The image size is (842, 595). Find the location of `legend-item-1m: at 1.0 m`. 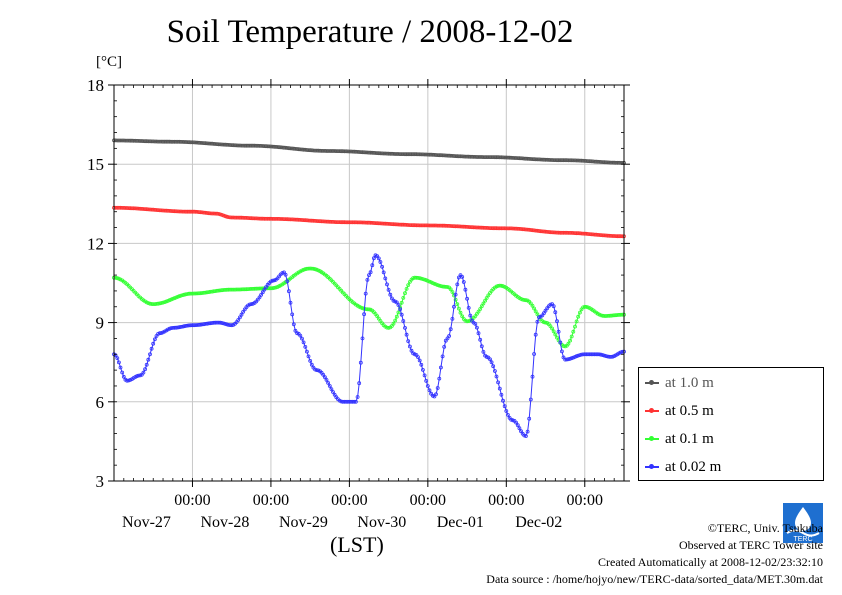

legend-item-1m: at 1.0 m is located at coordinates (679, 383).